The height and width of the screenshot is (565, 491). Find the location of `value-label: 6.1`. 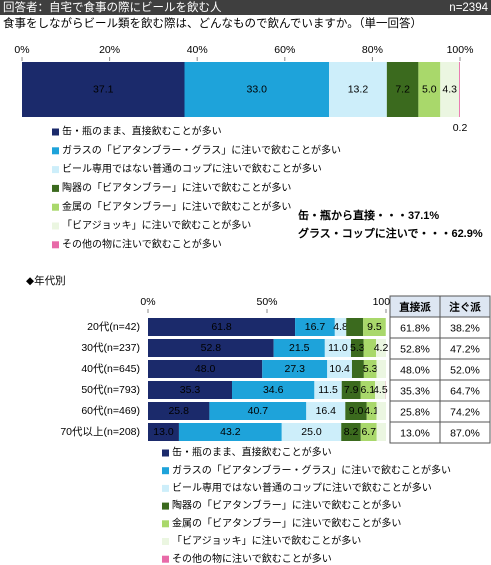

value-label: 6.1 is located at coordinates (367, 390).